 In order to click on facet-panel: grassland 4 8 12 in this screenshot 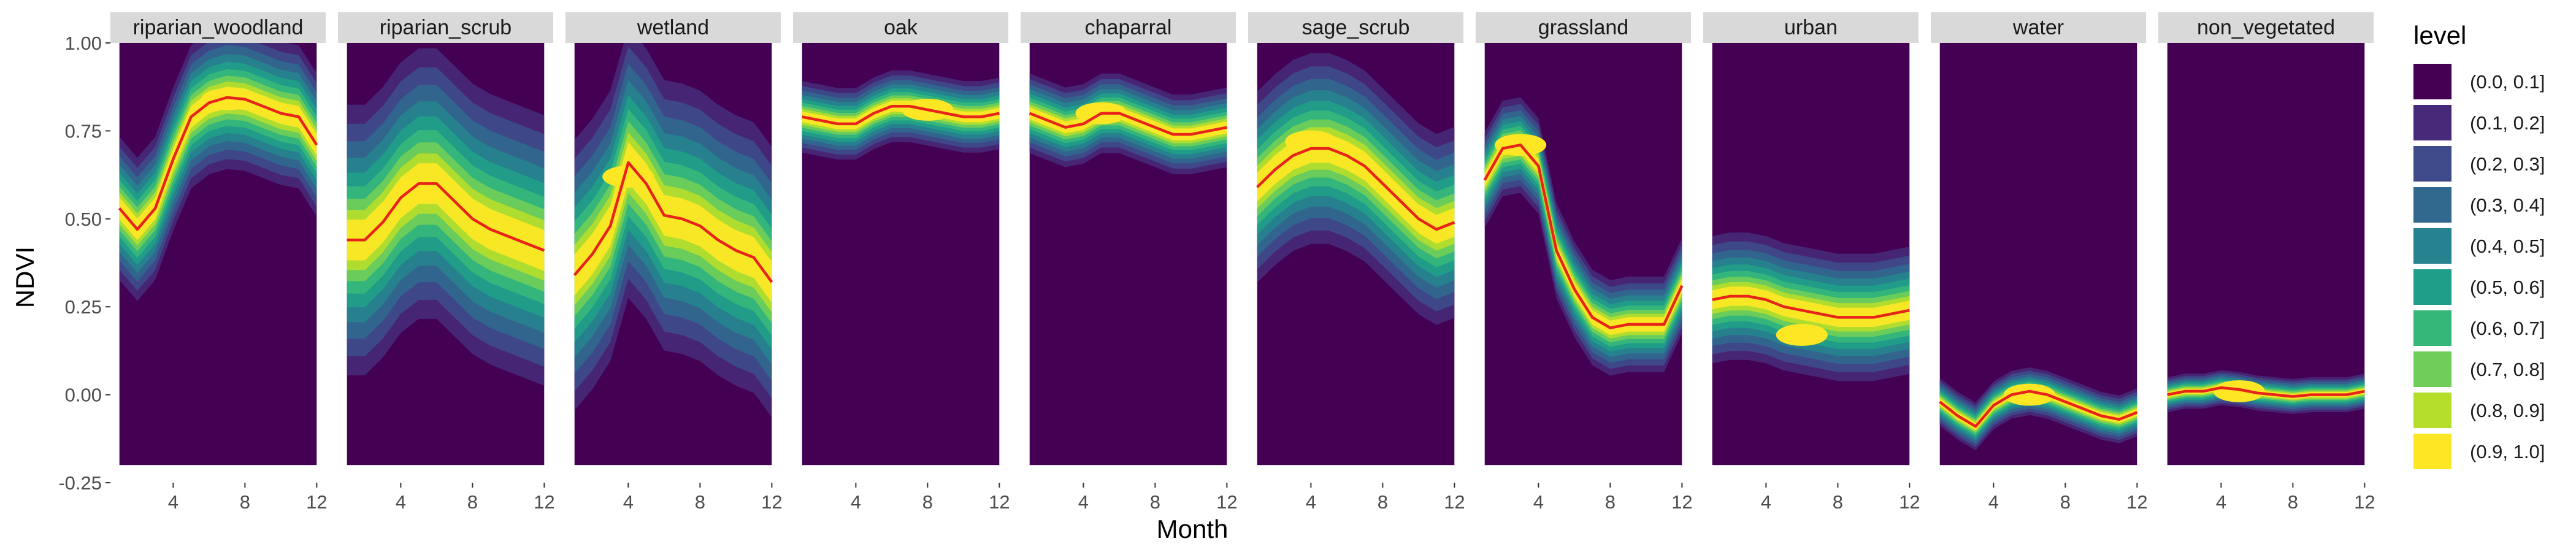, I will do `click(1584, 262)`.